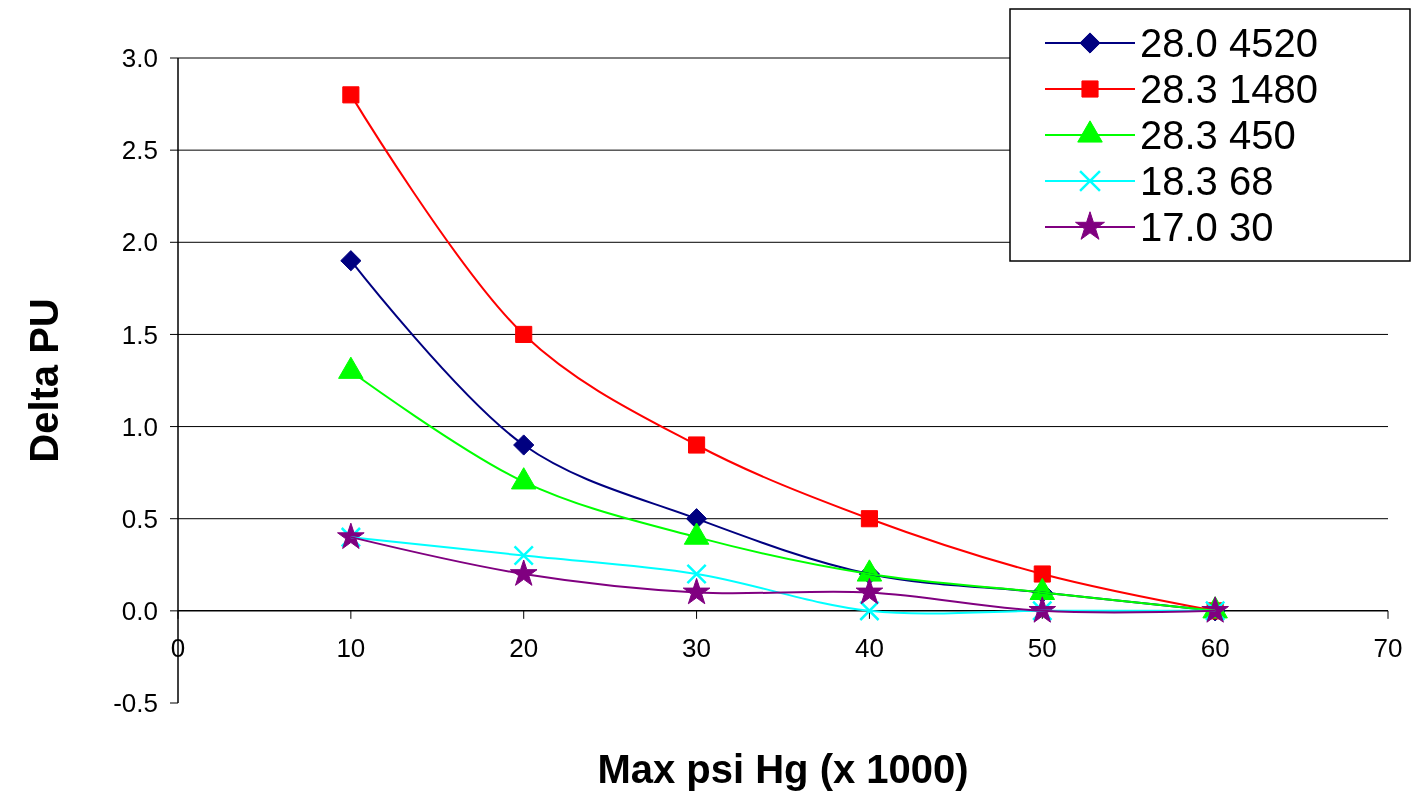 This screenshot has width=1423, height=799. I want to click on legend-label: 17.0 30, so click(1207, 227).